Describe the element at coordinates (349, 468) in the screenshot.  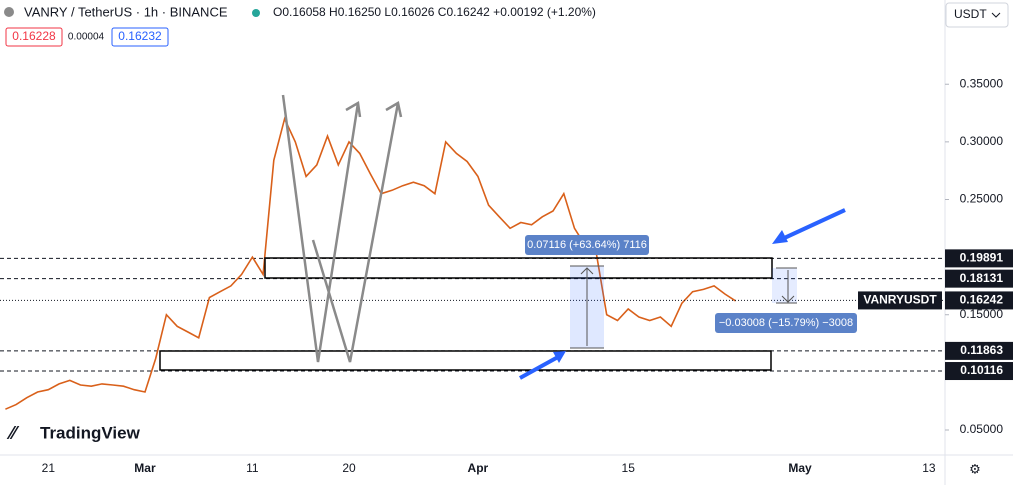
I see `x-tick-label: 20` at that location.